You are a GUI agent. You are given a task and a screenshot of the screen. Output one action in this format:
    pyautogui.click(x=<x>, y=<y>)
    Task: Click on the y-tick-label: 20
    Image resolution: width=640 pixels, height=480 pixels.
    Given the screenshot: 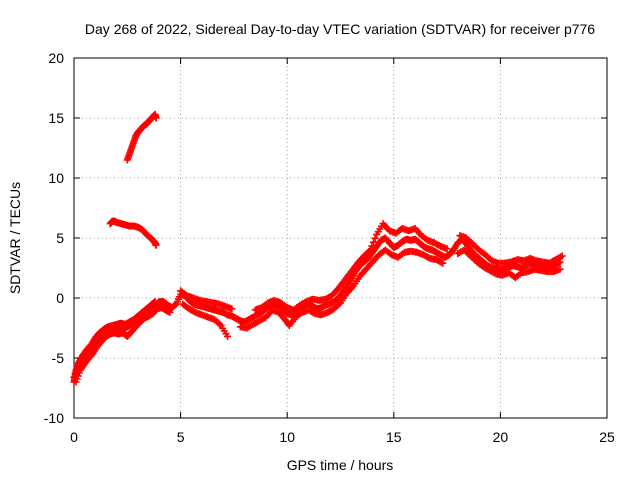 What is the action you would take?
    pyautogui.click(x=56, y=58)
    